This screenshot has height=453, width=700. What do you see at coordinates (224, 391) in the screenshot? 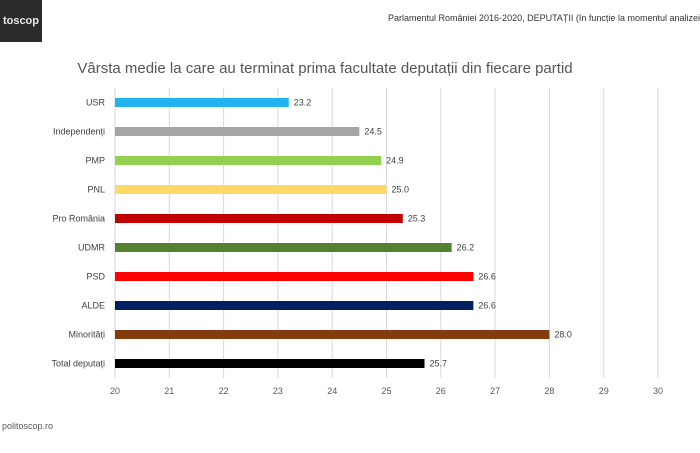
I see `x-tick-label: 22` at bounding box center [224, 391].